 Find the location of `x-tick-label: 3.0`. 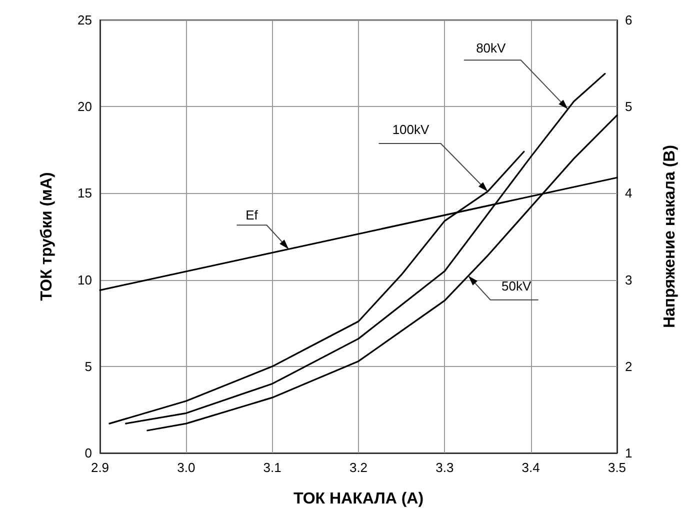

x-tick-label: 3.0 is located at coordinates (186, 467).